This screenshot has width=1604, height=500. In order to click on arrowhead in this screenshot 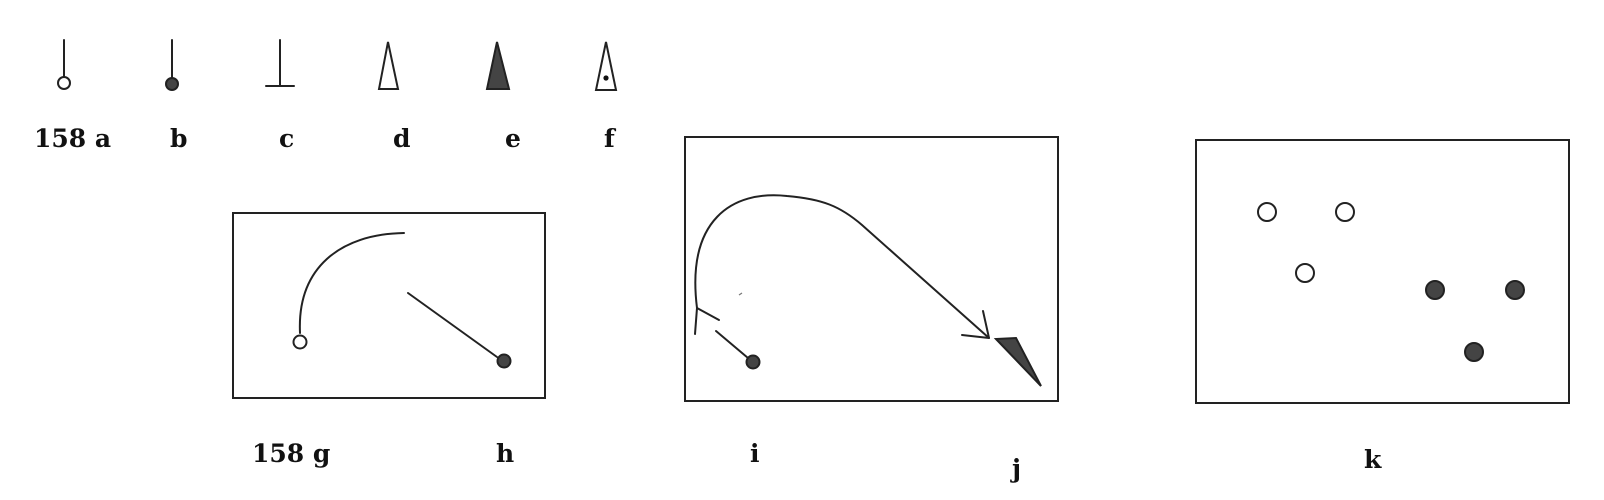, I will do `click(975, 324)`.